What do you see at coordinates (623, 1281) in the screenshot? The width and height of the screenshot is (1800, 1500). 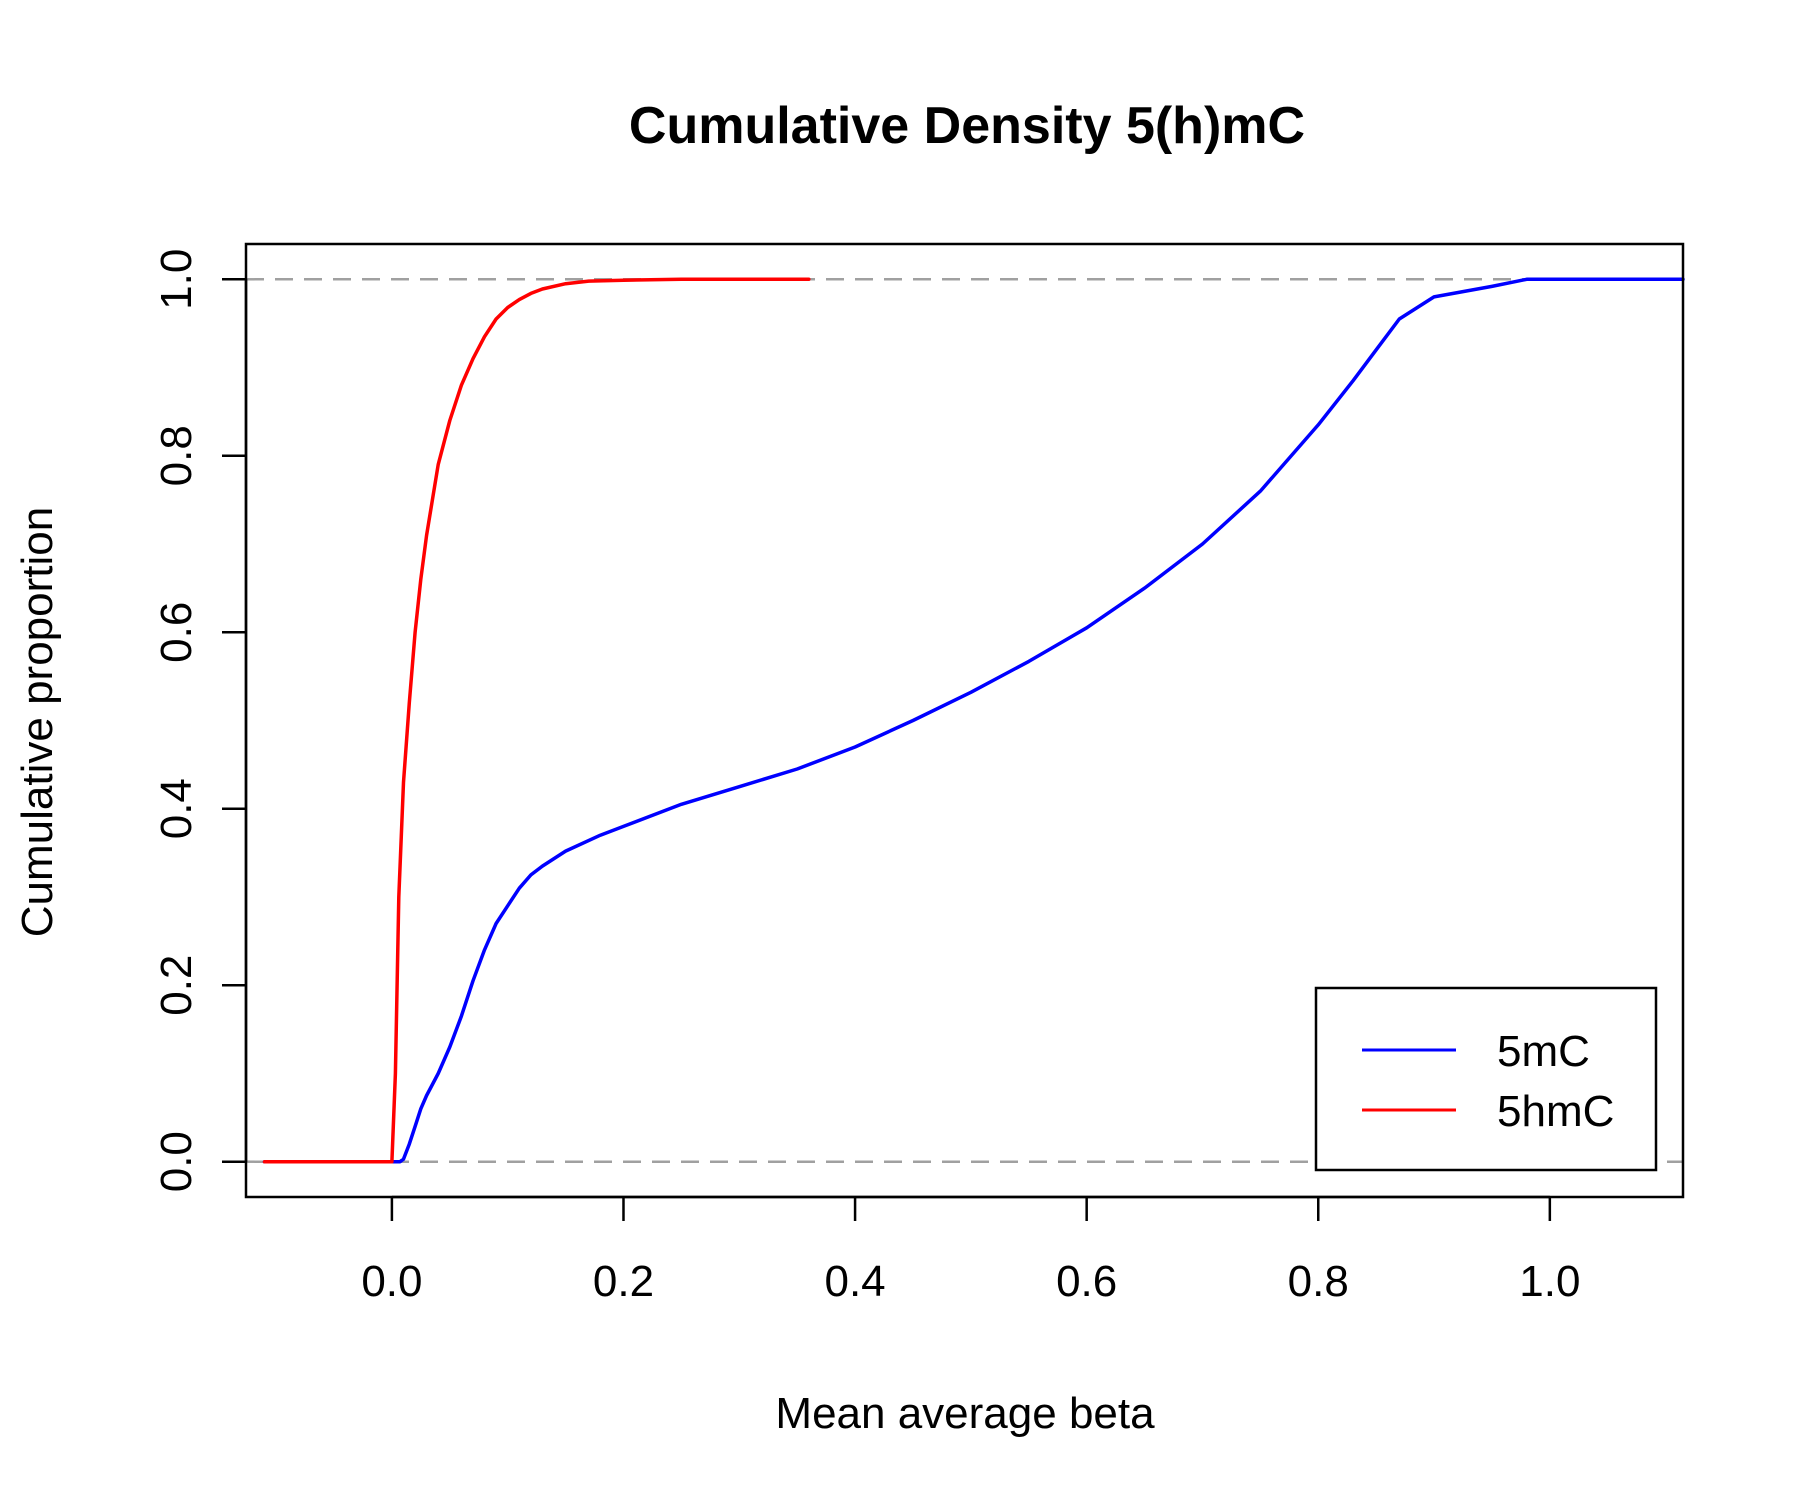 I see `x-tick-label: 0.2` at bounding box center [623, 1281].